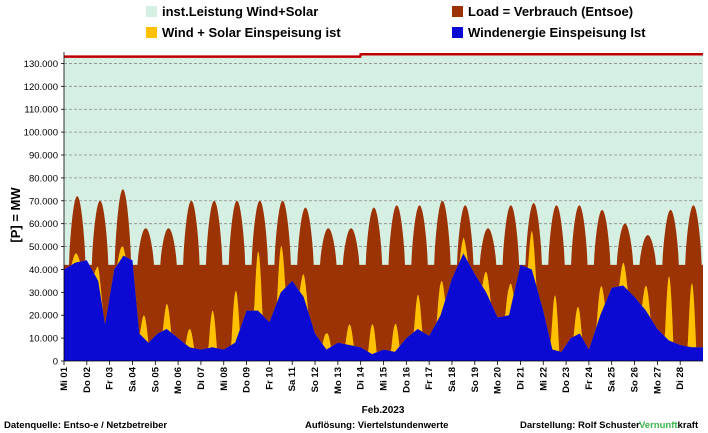 The width and height of the screenshot is (708, 433). What do you see at coordinates (43, 247) in the screenshot?
I see `y-tick-label: 50.000` at bounding box center [43, 247].